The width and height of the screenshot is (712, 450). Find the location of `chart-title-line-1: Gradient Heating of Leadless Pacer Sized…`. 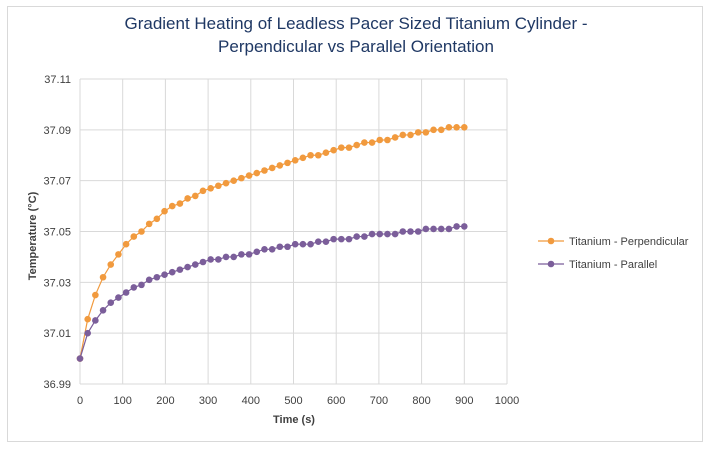

chart-title-line-1: Gradient Heating of Leadless Pacer Sized… is located at coordinates (356, 23).